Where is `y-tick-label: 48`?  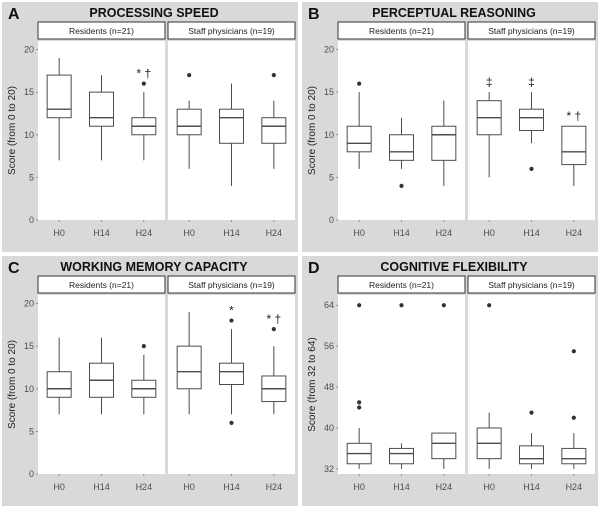
y-tick-label: 48 is located at coordinates (329, 387).